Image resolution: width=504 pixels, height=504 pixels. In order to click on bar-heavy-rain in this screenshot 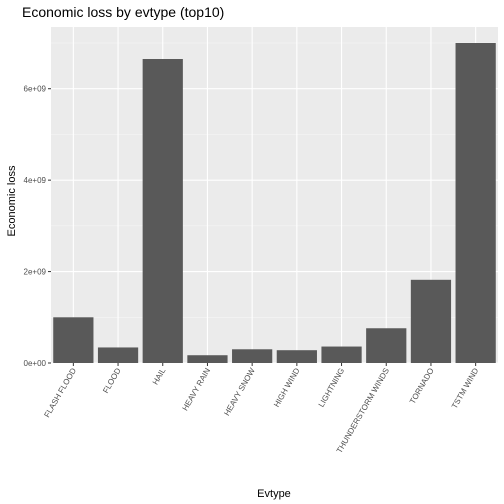, I will do `click(207, 359)`.